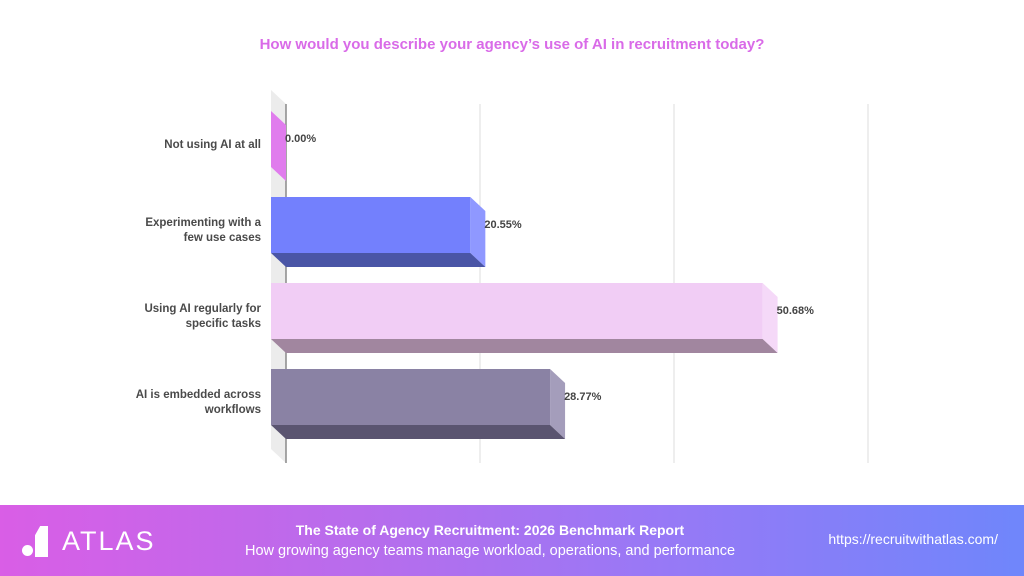 The width and height of the screenshot is (1024, 576). I want to click on category-label: AI is embedded across workflows, so click(198, 402).